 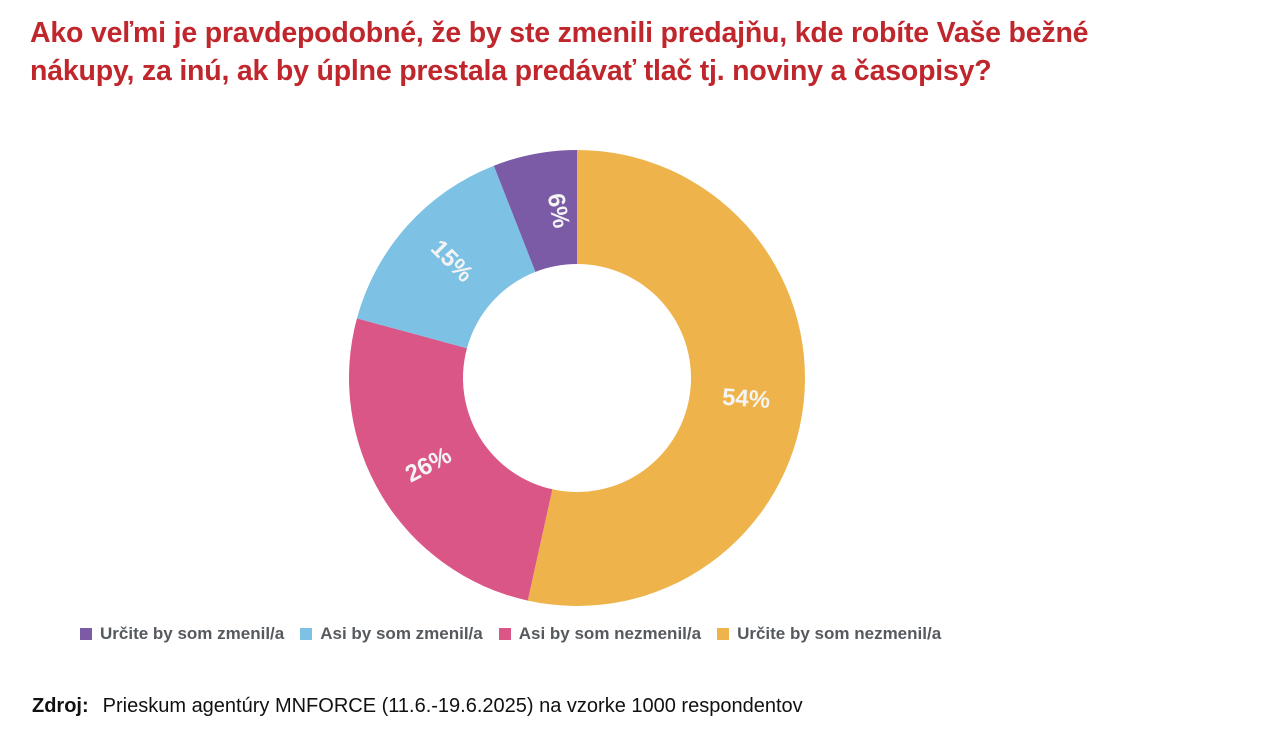 What do you see at coordinates (86, 634) in the screenshot?
I see `legend-swatch-purple` at bounding box center [86, 634].